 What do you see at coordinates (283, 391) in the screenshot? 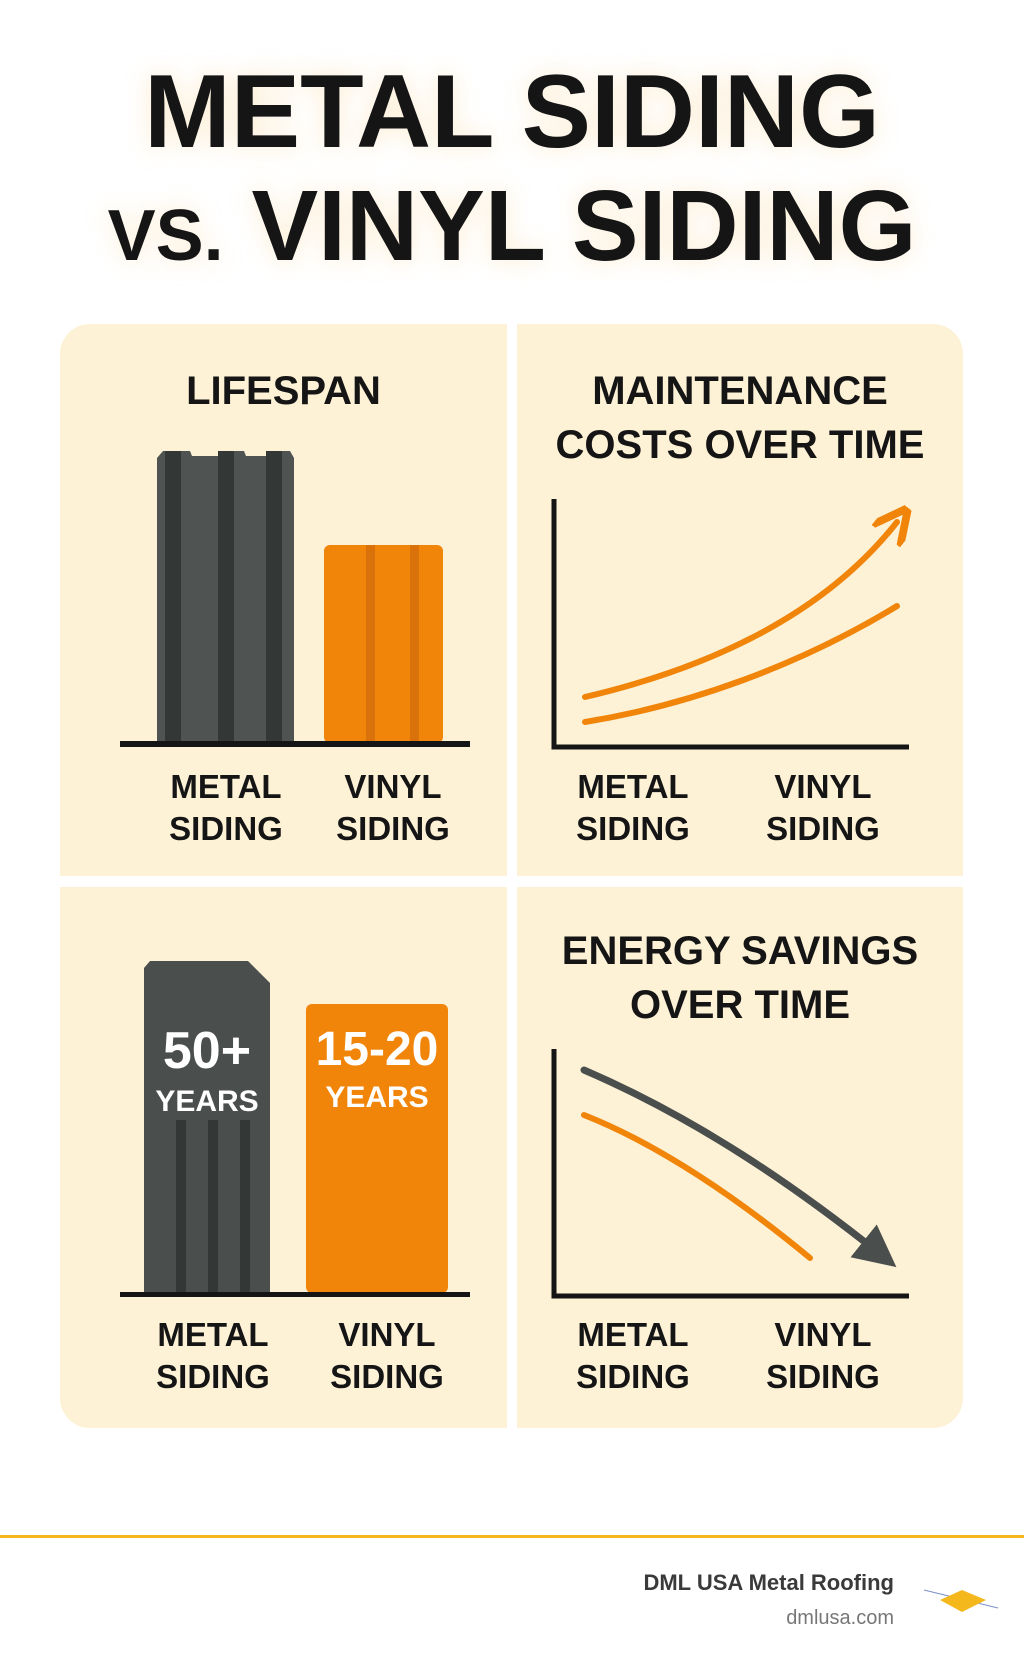
I see `lifespan-title: LIFESPAN` at bounding box center [283, 391].